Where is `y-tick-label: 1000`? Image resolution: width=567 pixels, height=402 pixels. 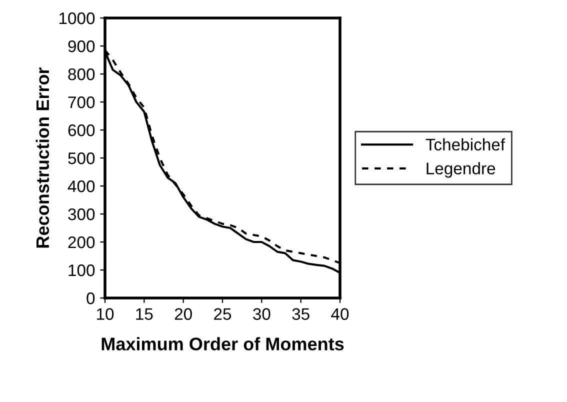 y-tick-label: 1000 is located at coordinates (77, 18).